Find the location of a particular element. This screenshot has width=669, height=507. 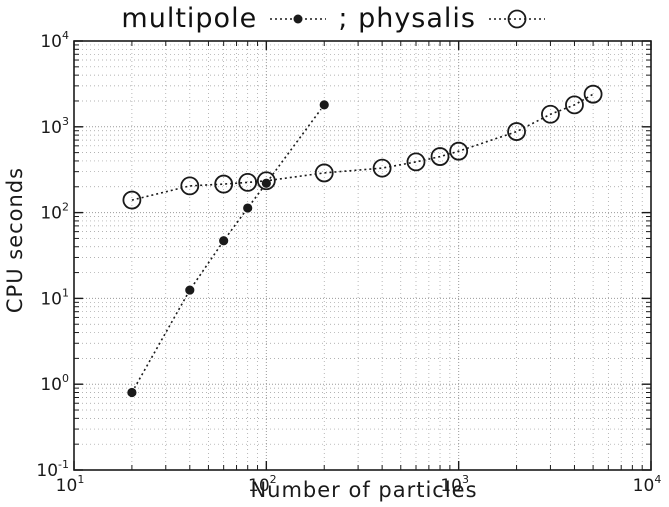

x-axis-label: Number of particles is located at coordinates (363, 490).